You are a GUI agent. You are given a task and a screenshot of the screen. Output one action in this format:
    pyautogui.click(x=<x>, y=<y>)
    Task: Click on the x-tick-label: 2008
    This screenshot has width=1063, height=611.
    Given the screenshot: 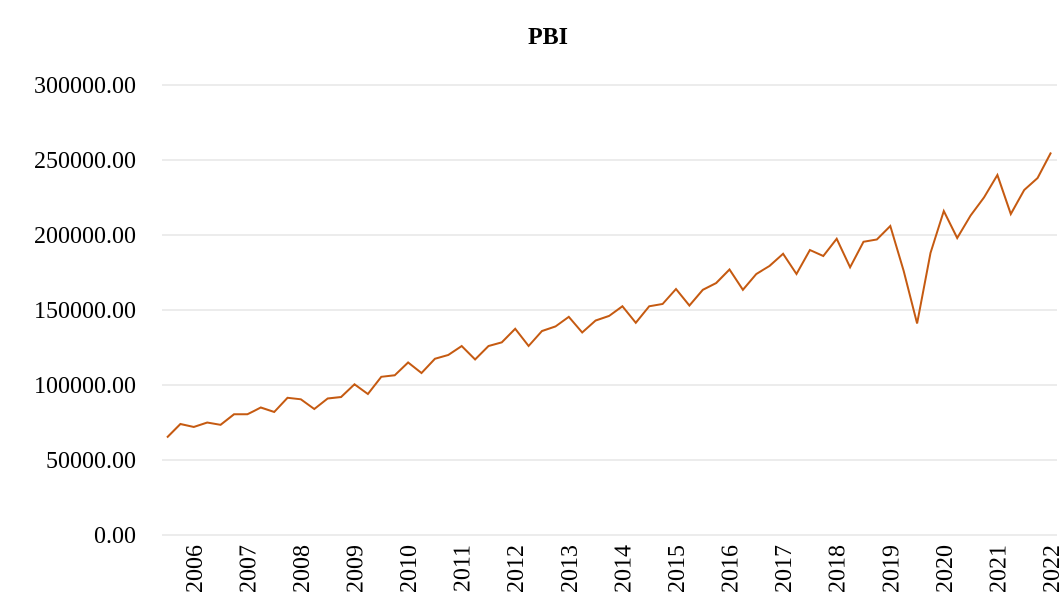 What is the action you would take?
    pyautogui.click(x=302, y=569)
    